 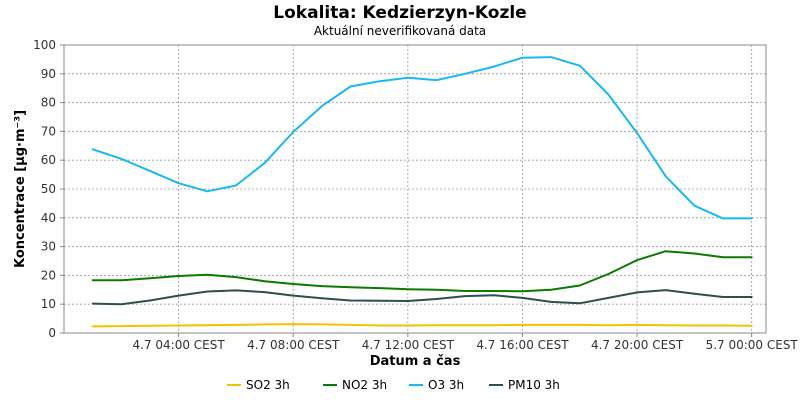 What do you see at coordinates (422, 325) in the screenshot?
I see `series-line-so2` at bounding box center [422, 325].